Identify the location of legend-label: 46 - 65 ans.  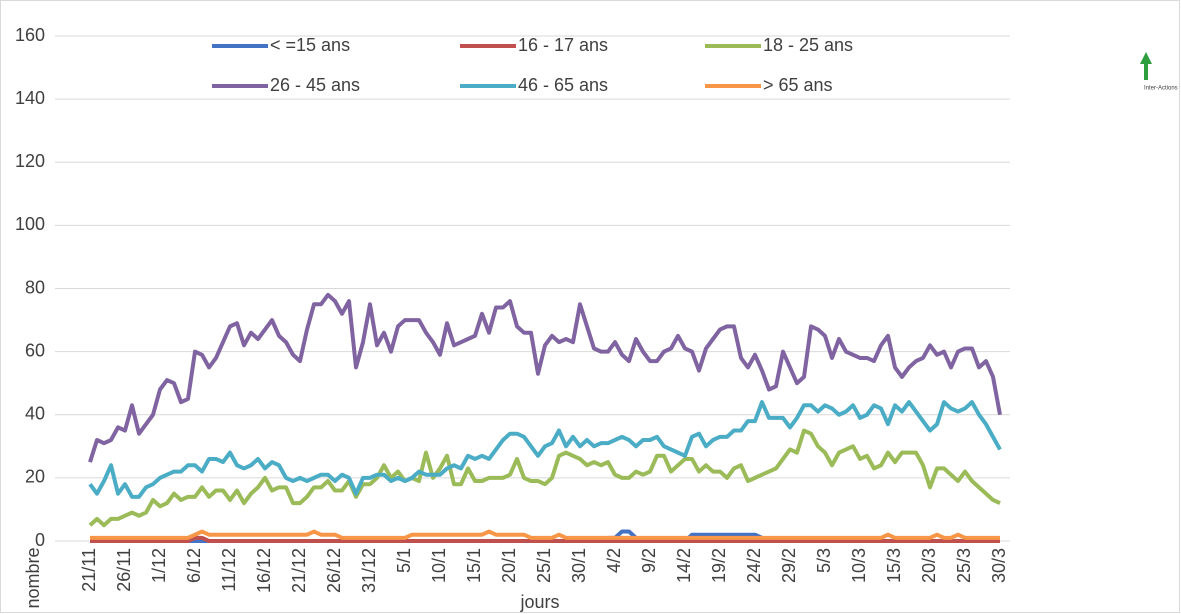
(563, 85).